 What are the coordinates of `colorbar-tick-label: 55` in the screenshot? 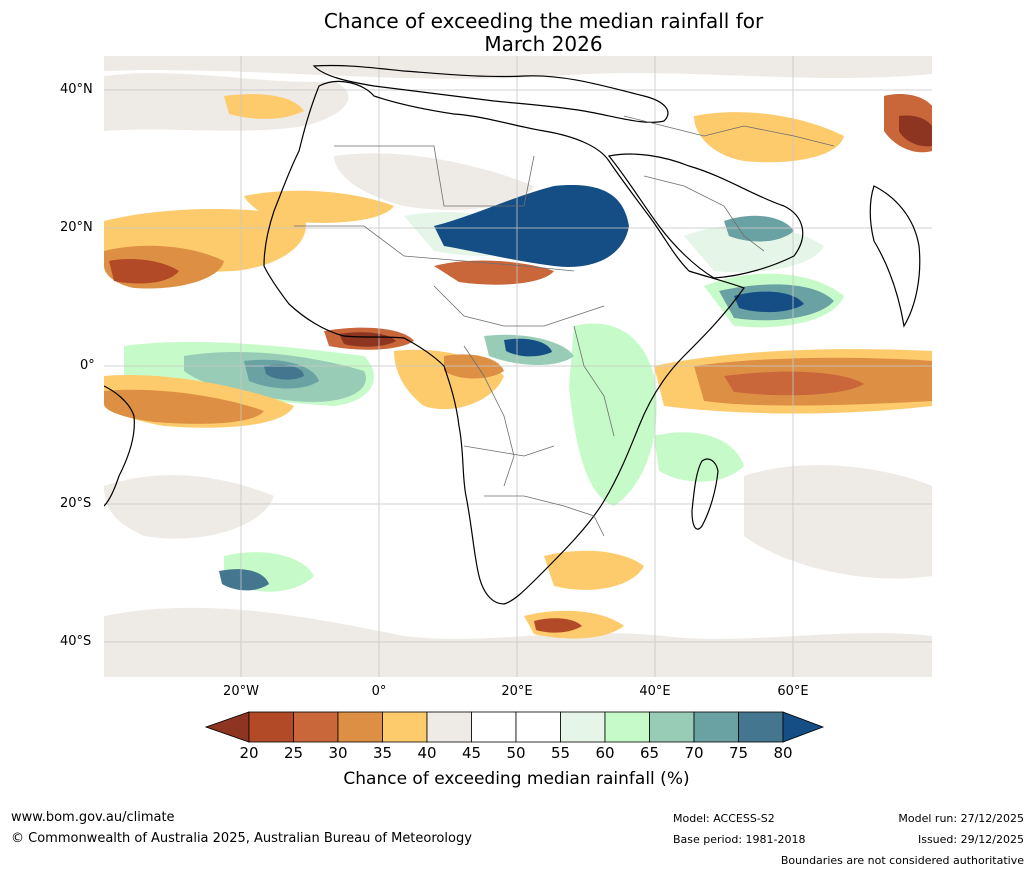 It's located at (560, 753).